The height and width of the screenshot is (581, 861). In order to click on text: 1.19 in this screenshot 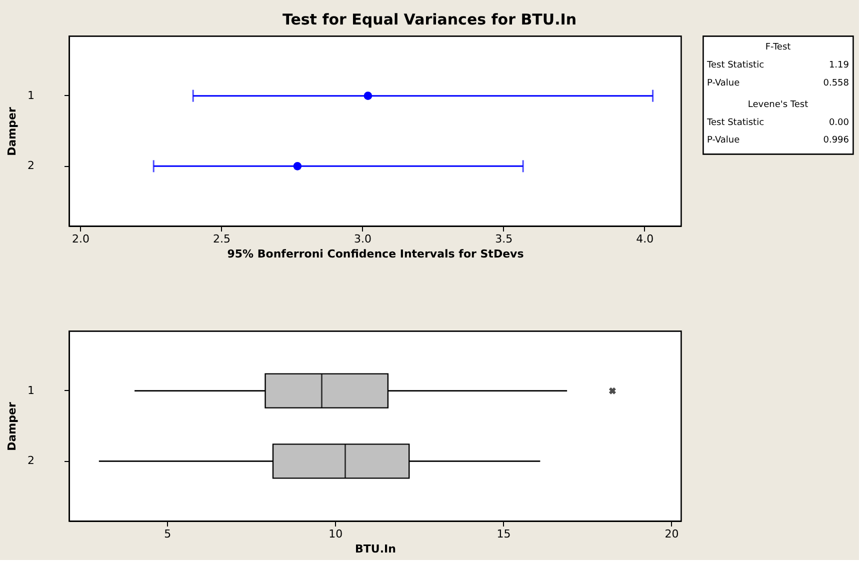, I will do `click(839, 65)`.